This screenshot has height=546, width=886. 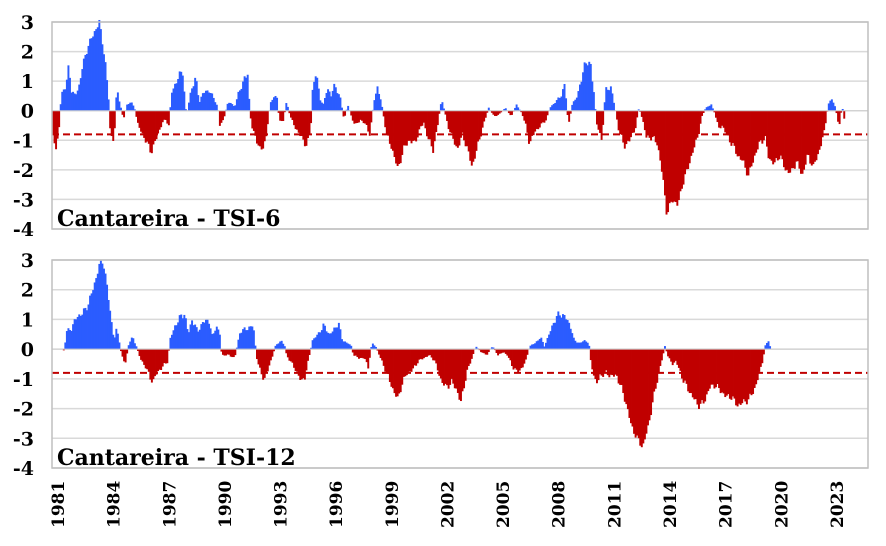 I want to click on panel-title: Cantareira - TSI-6, so click(x=168, y=219).